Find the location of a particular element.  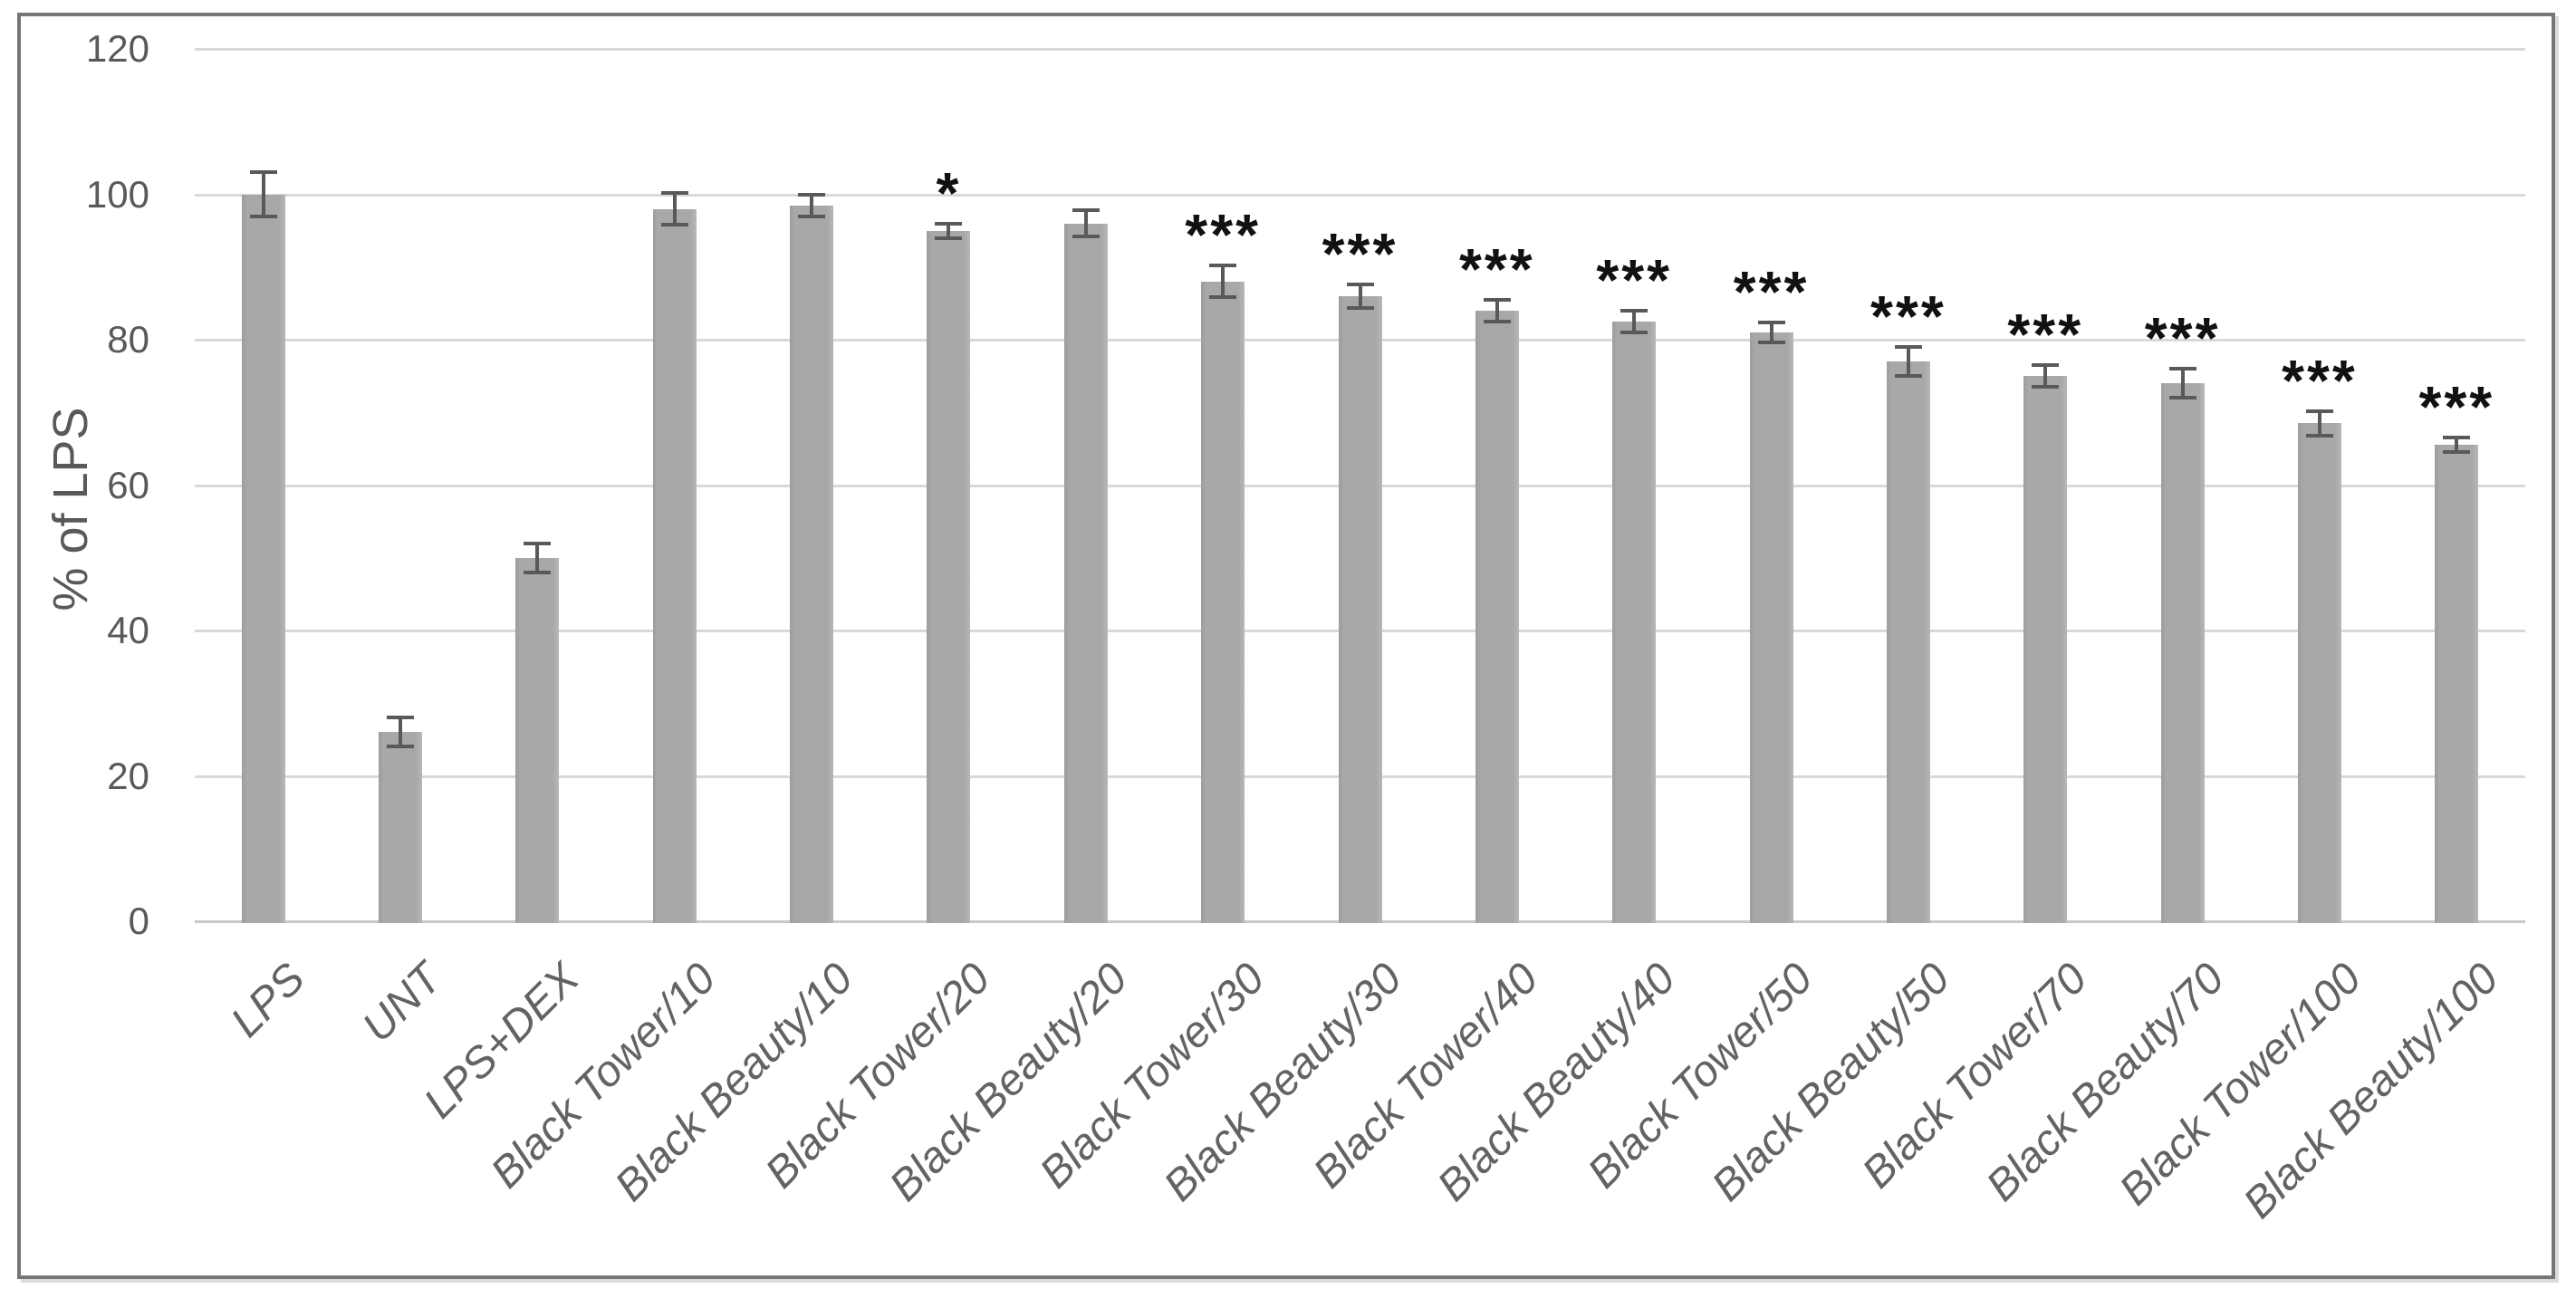

x-tick-label: Black Beauty/30 is located at coordinates (1282, 1082).